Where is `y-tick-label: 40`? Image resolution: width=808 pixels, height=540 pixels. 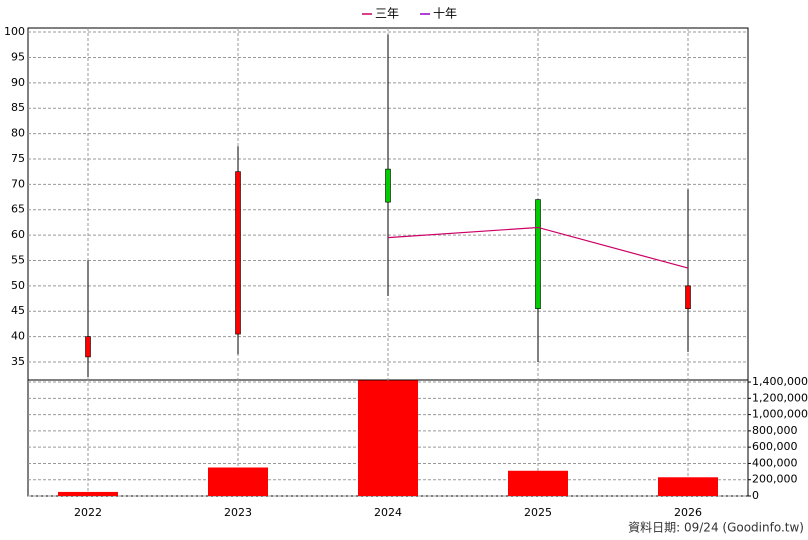
y-tick-label: 40 is located at coordinates (18, 336).